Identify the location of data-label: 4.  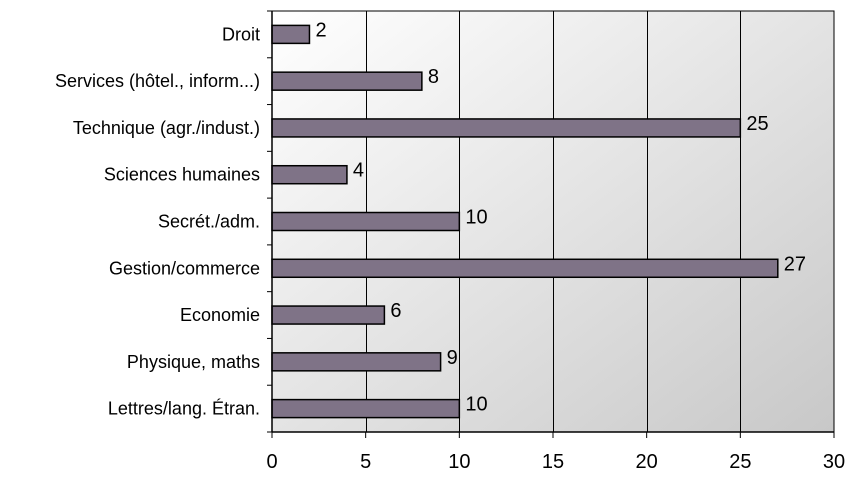
(358, 171).